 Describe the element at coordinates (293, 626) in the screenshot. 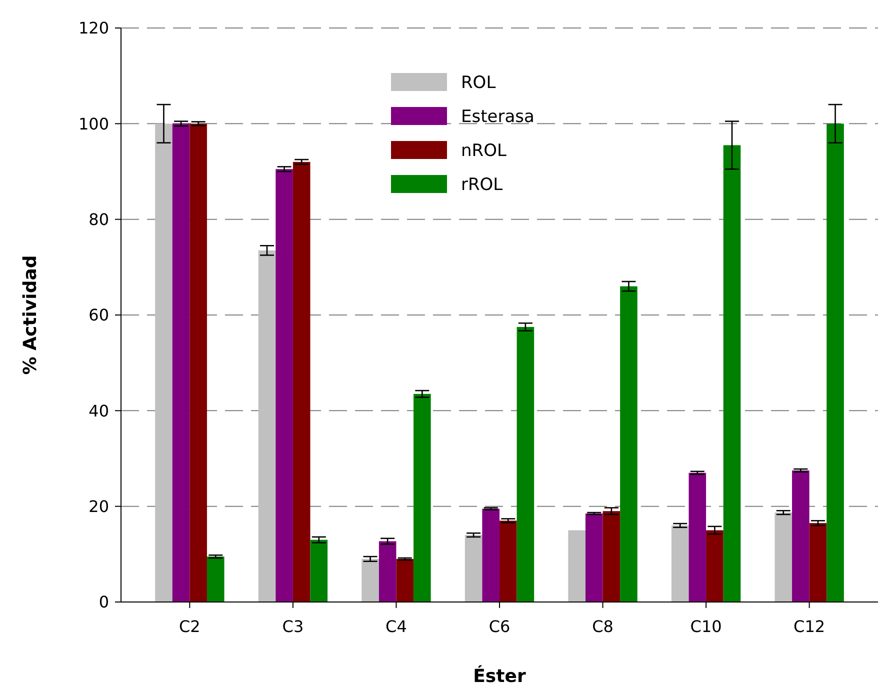

I see `x-tick-label: C3` at that location.